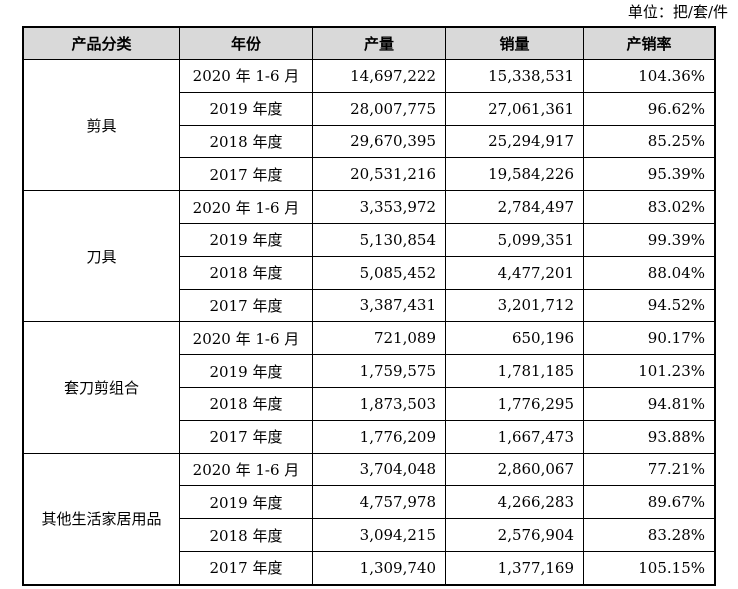 The width and height of the screenshot is (738, 589). Describe the element at coordinates (101, 256) in the screenshot. I see `category-cell: 刀具` at that location.